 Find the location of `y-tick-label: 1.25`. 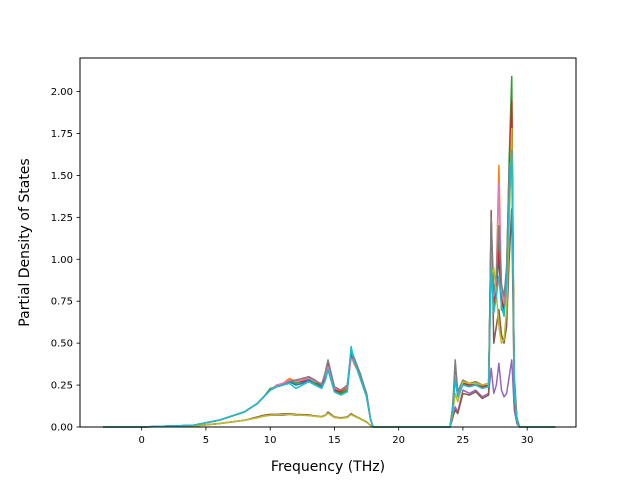

y-tick-label: 1.25 is located at coordinates (62, 218).